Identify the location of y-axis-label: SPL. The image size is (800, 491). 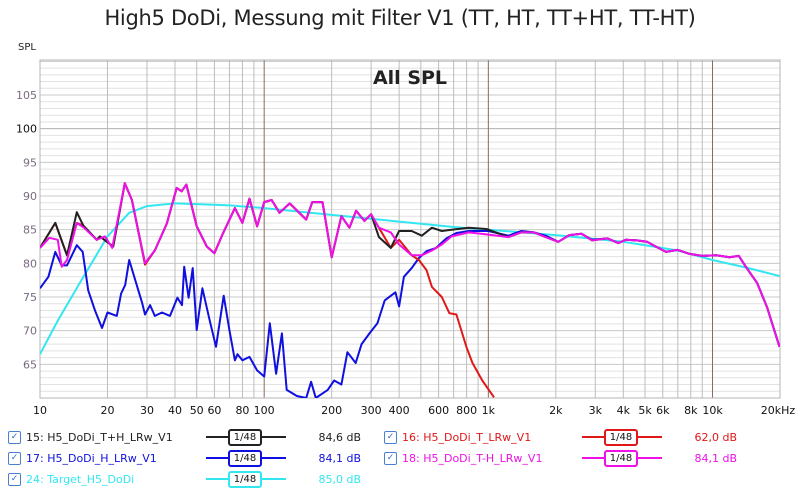
(27, 47).